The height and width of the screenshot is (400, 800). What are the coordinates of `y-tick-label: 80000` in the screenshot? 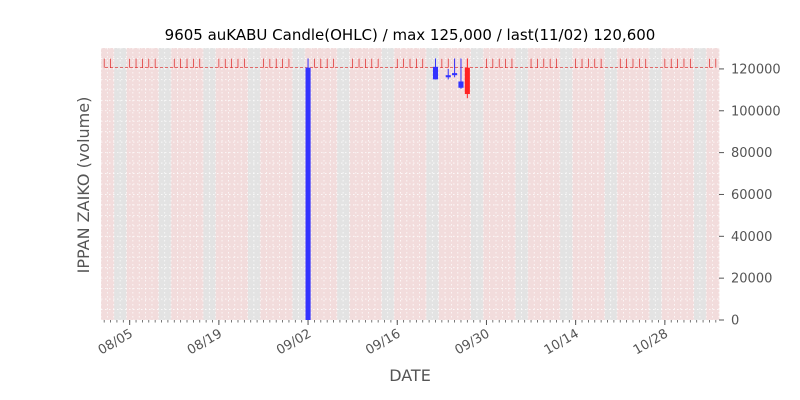 It's located at (751, 153).